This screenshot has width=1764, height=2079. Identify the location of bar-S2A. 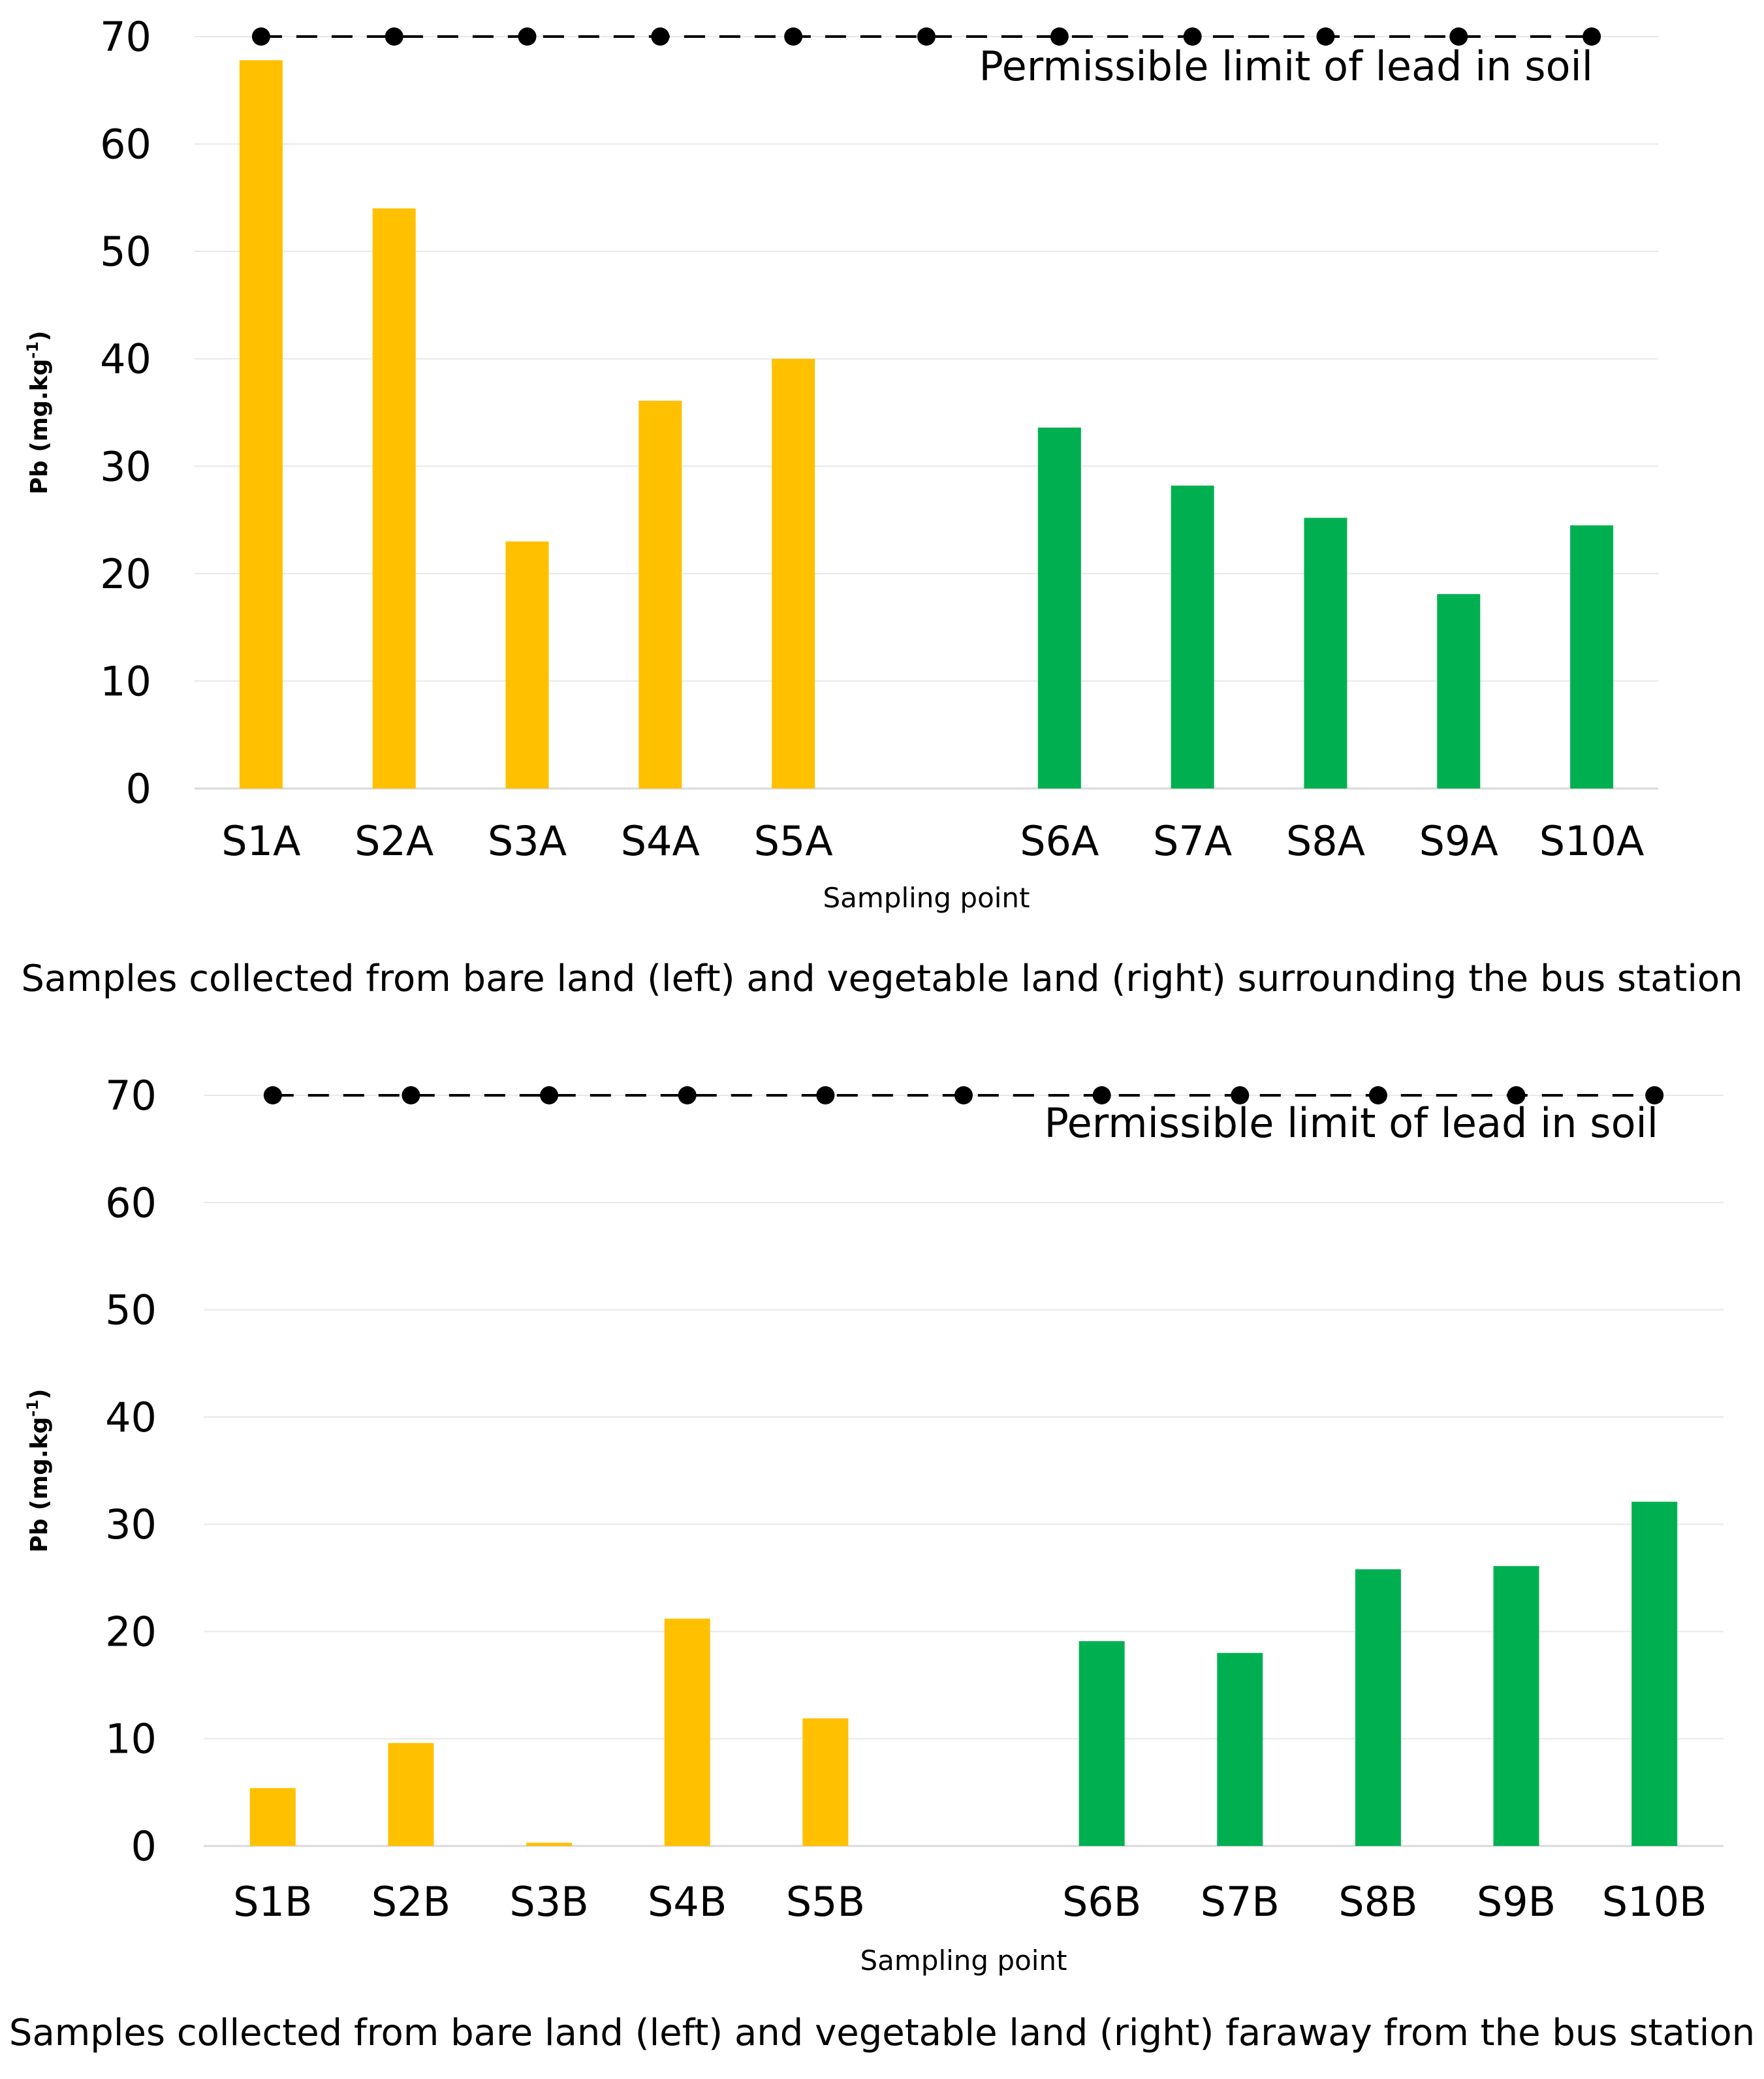
(394, 499).